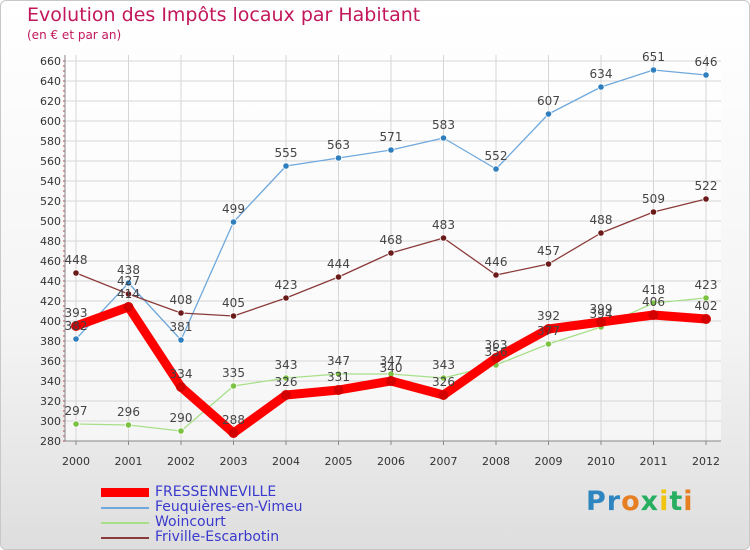  Describe the element at coordinates (338, 145) in the screenshot. I see `data-label: 563` at that location.